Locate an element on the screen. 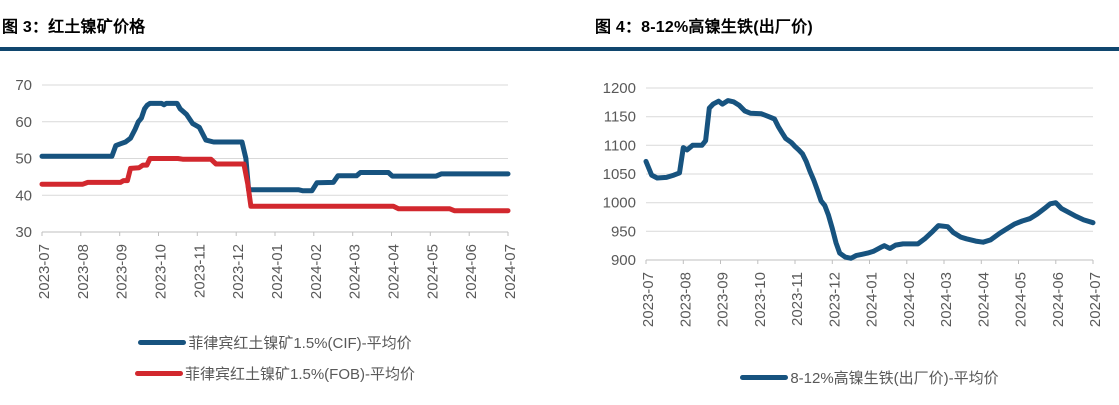 Image resolution: width=1119 pixels, height=405 pixels. y-tick-label: 40 is located at coordinates (23, 195).